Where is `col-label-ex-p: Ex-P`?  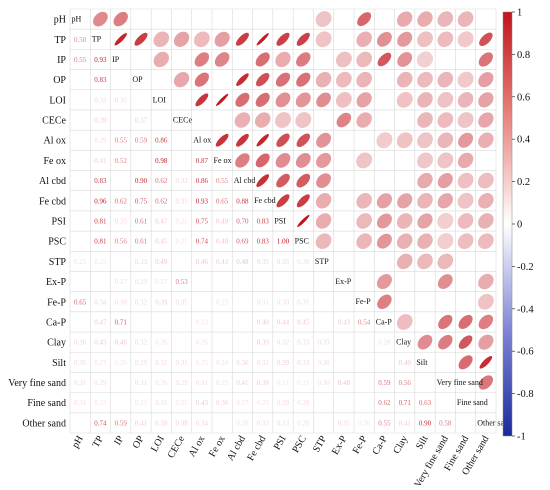
col-label-ex-p: Ex-P is located at coordinates (340, 445).